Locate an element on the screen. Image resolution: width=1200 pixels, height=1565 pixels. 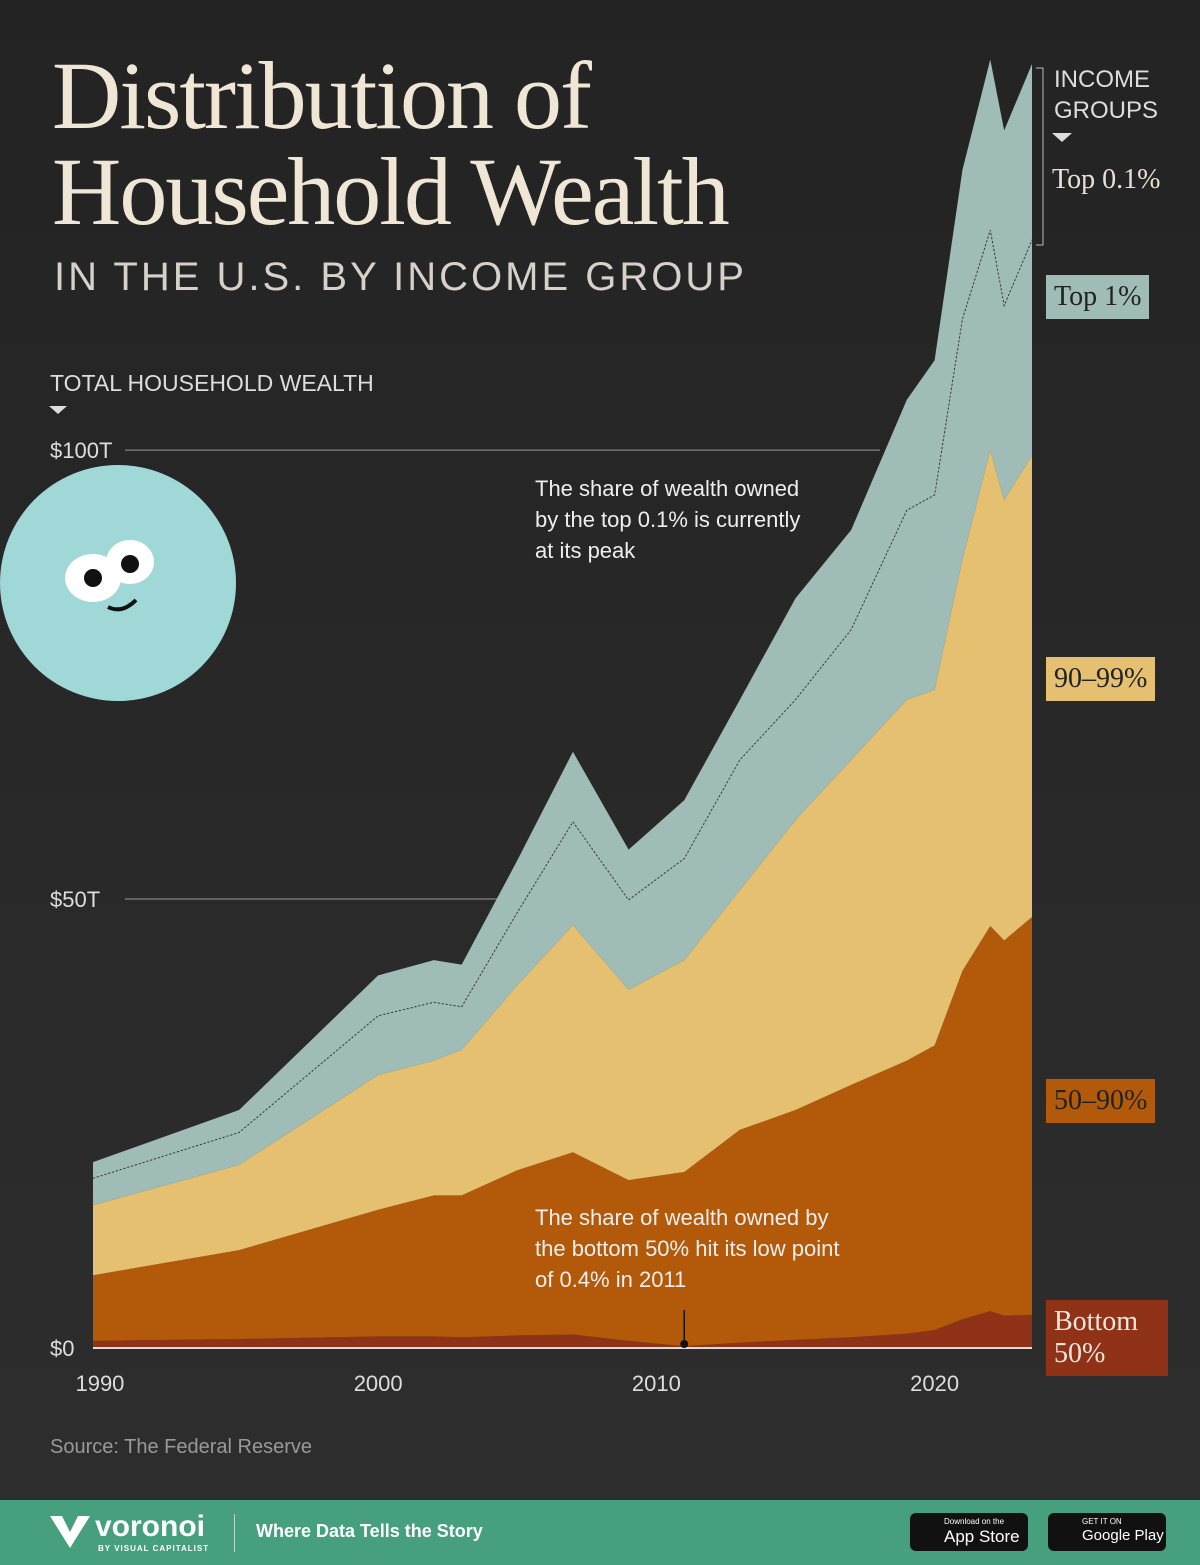
legend-label: 90–99% is located at coordinates (1101, 679).